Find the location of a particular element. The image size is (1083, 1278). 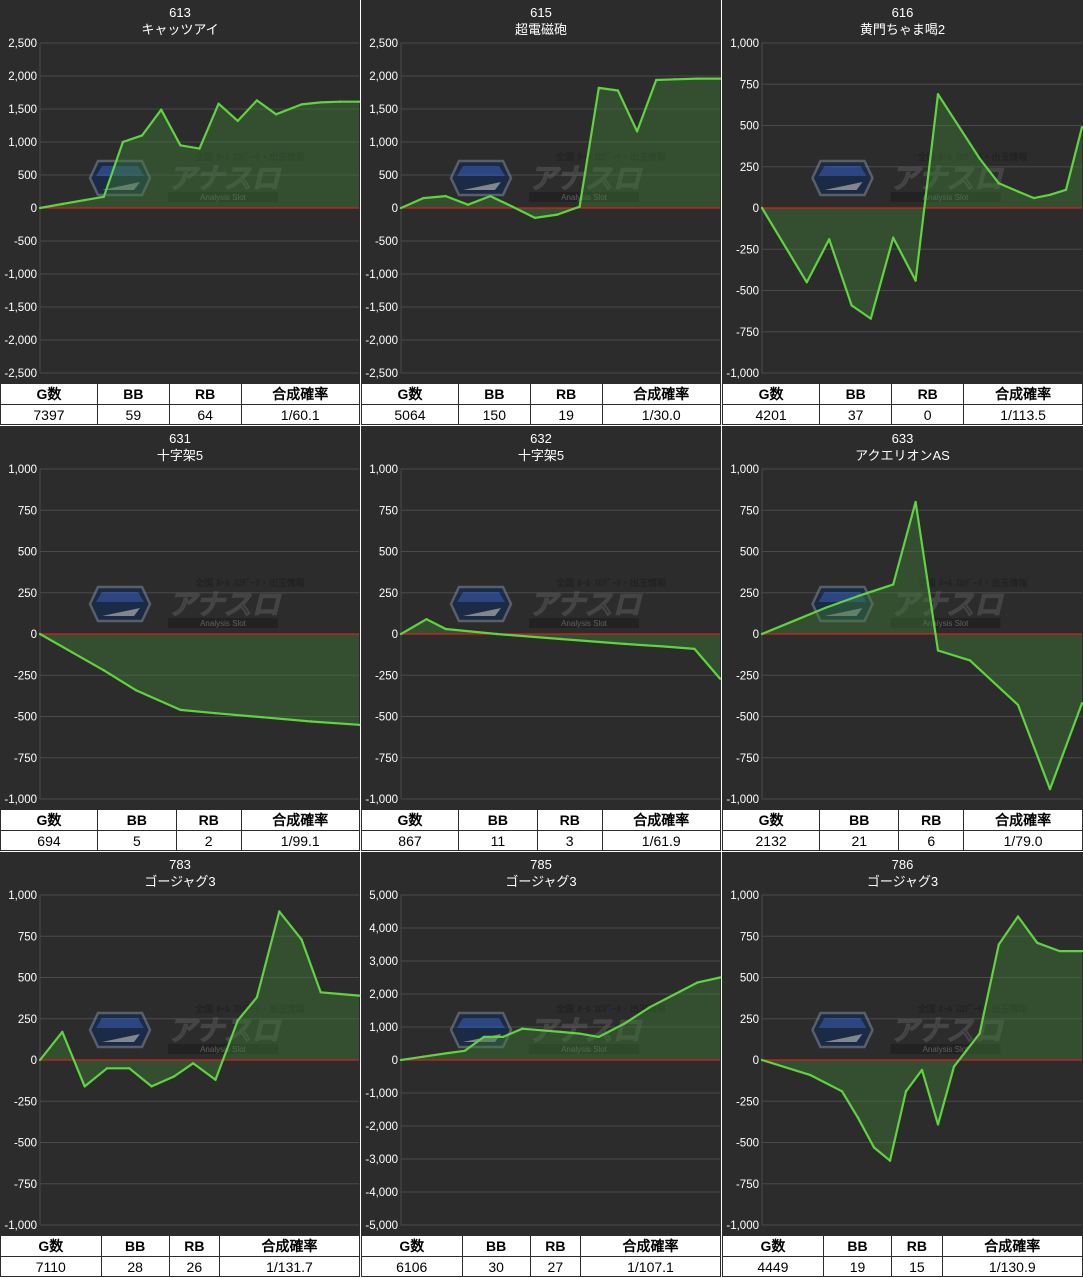

y-tick-label: -2,000 is located at coordinates (381, 1127).